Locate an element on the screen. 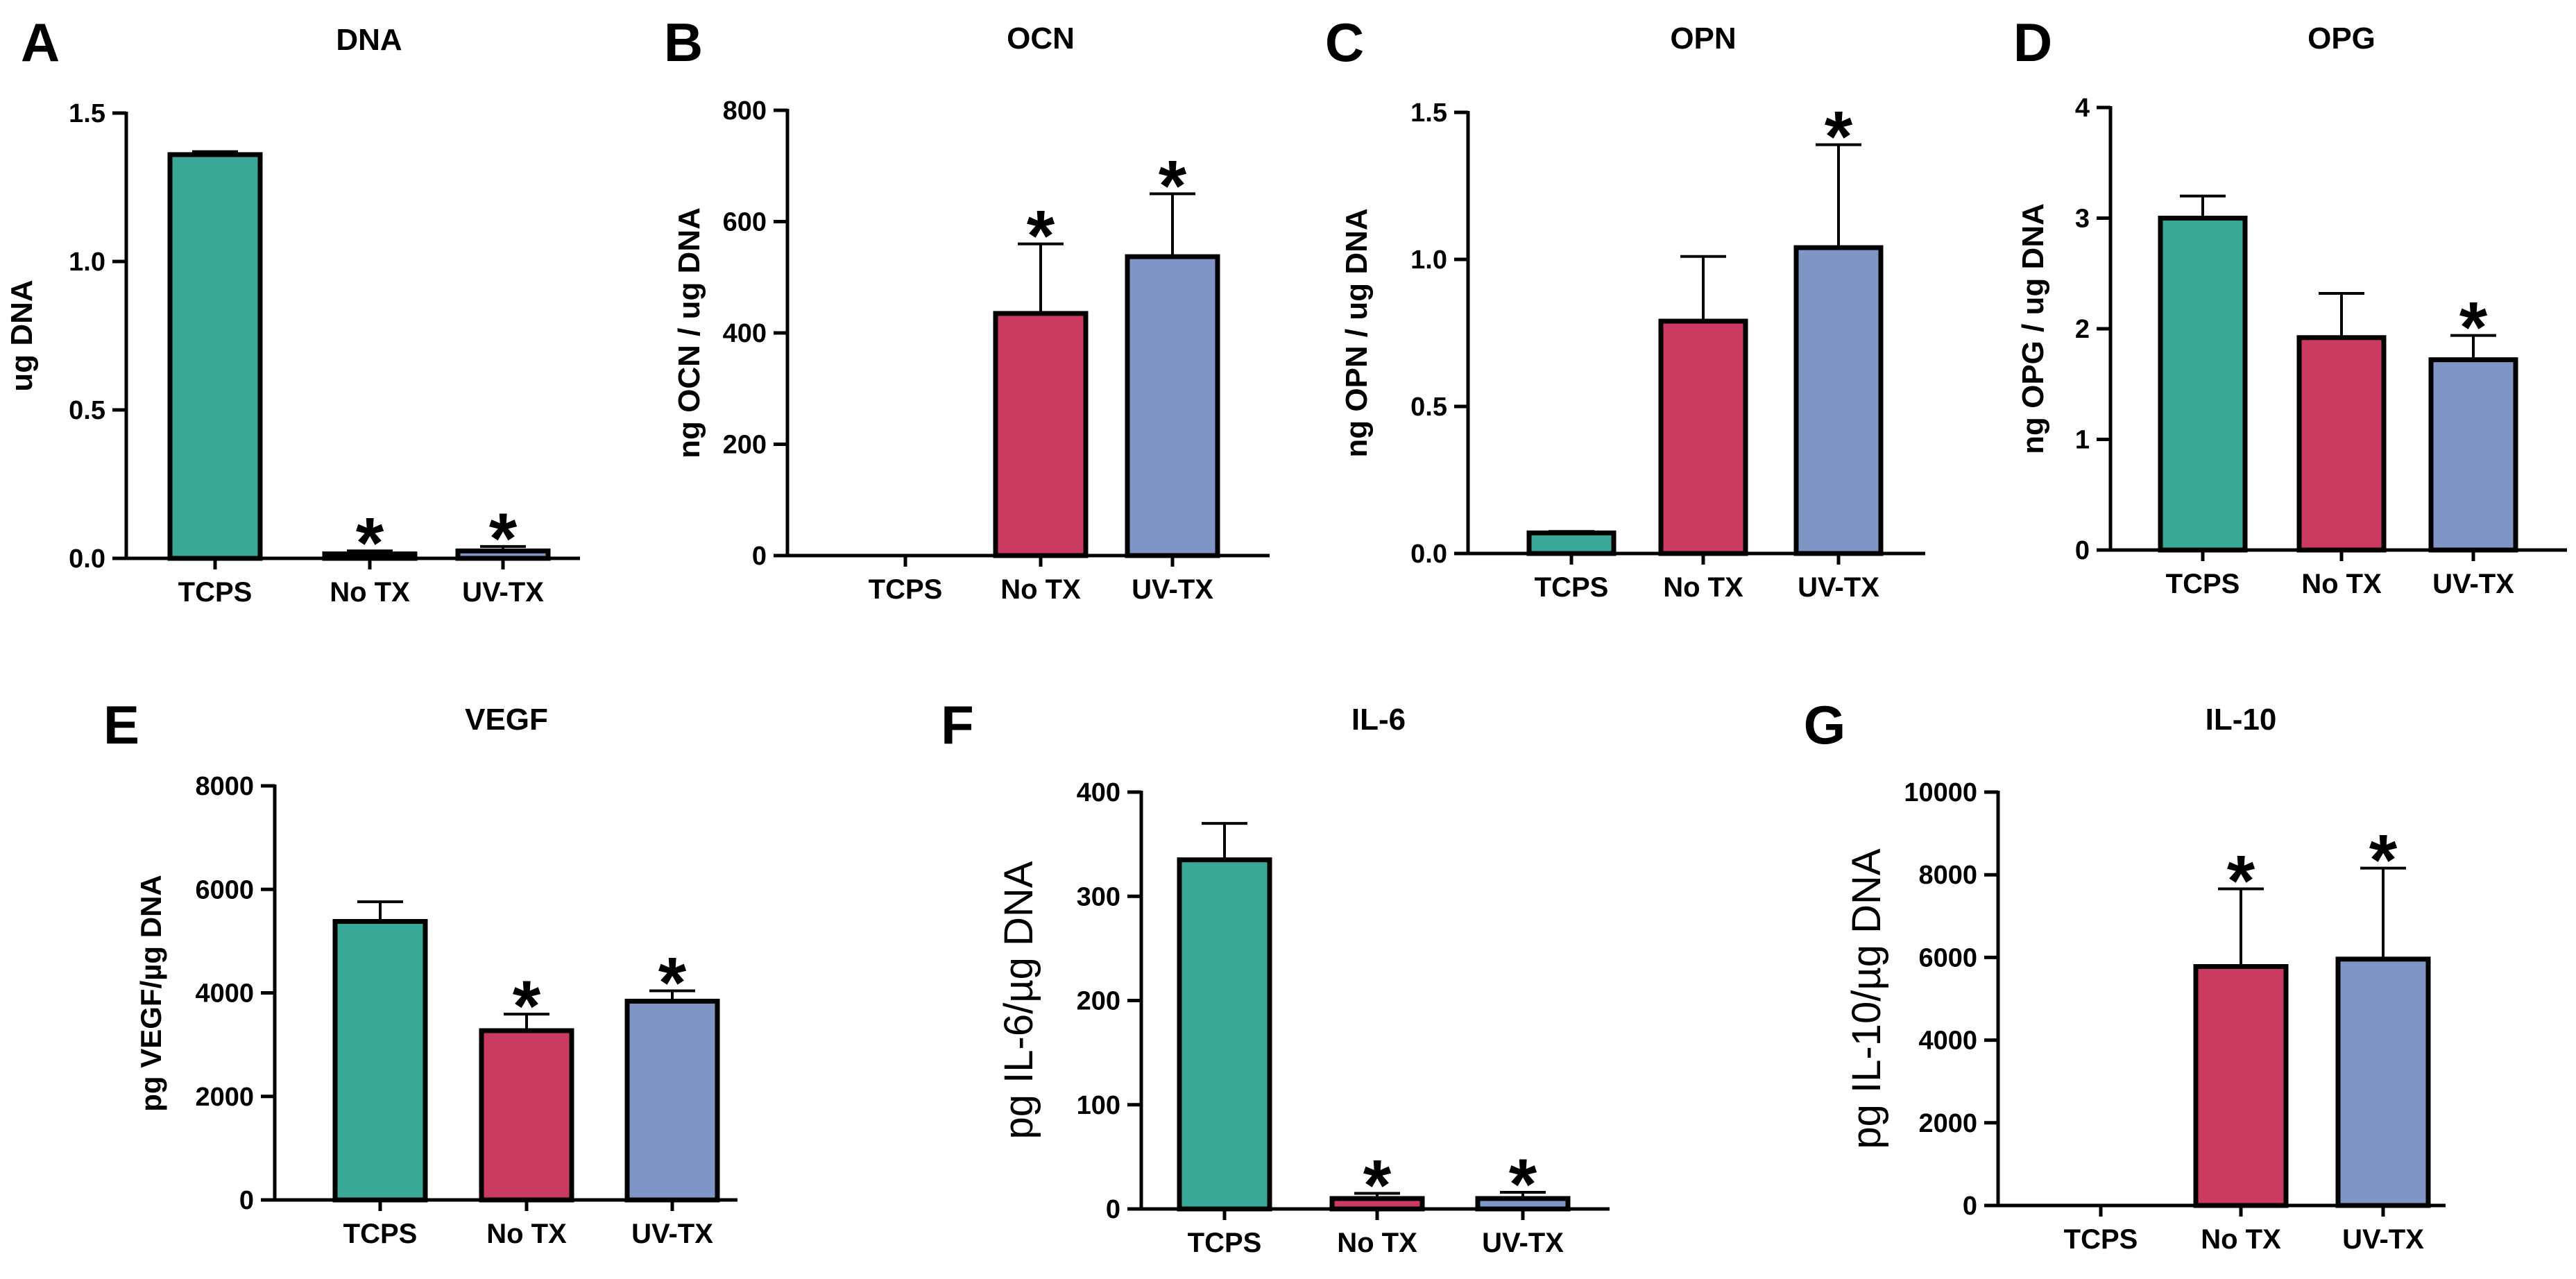 The width and height of the screenshot is (2576, 1279). y-tick-label: 300 is located at coordinates (1098, 896).